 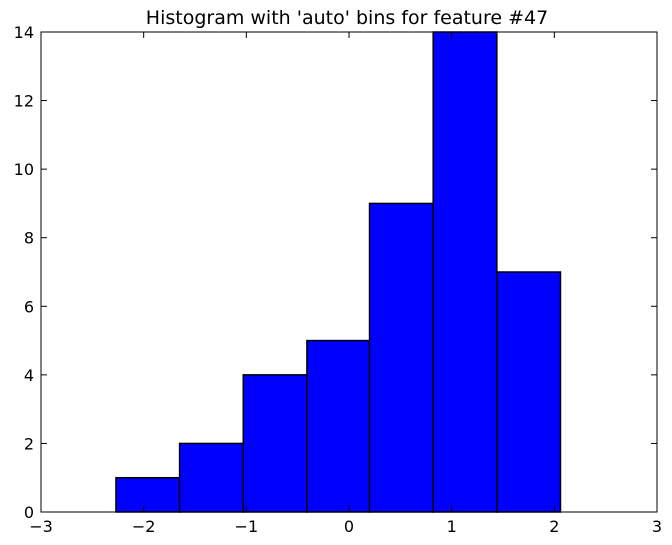 What do you see at coordinates (29, 306) in the screenshot?
I see `y-tick-label: 6` at bounding box center [29, 306].